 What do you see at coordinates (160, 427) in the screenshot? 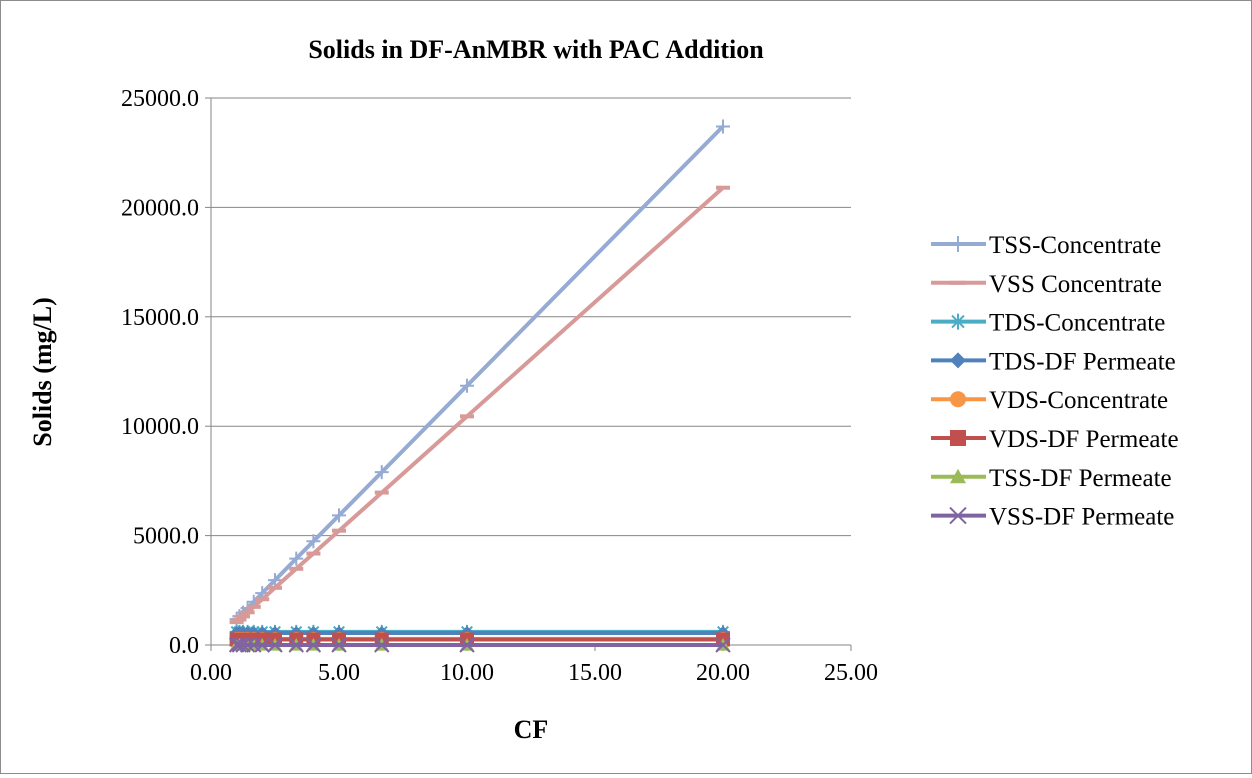
I see `y-tick-label: 10000.0` at bounding box center [160, 427].